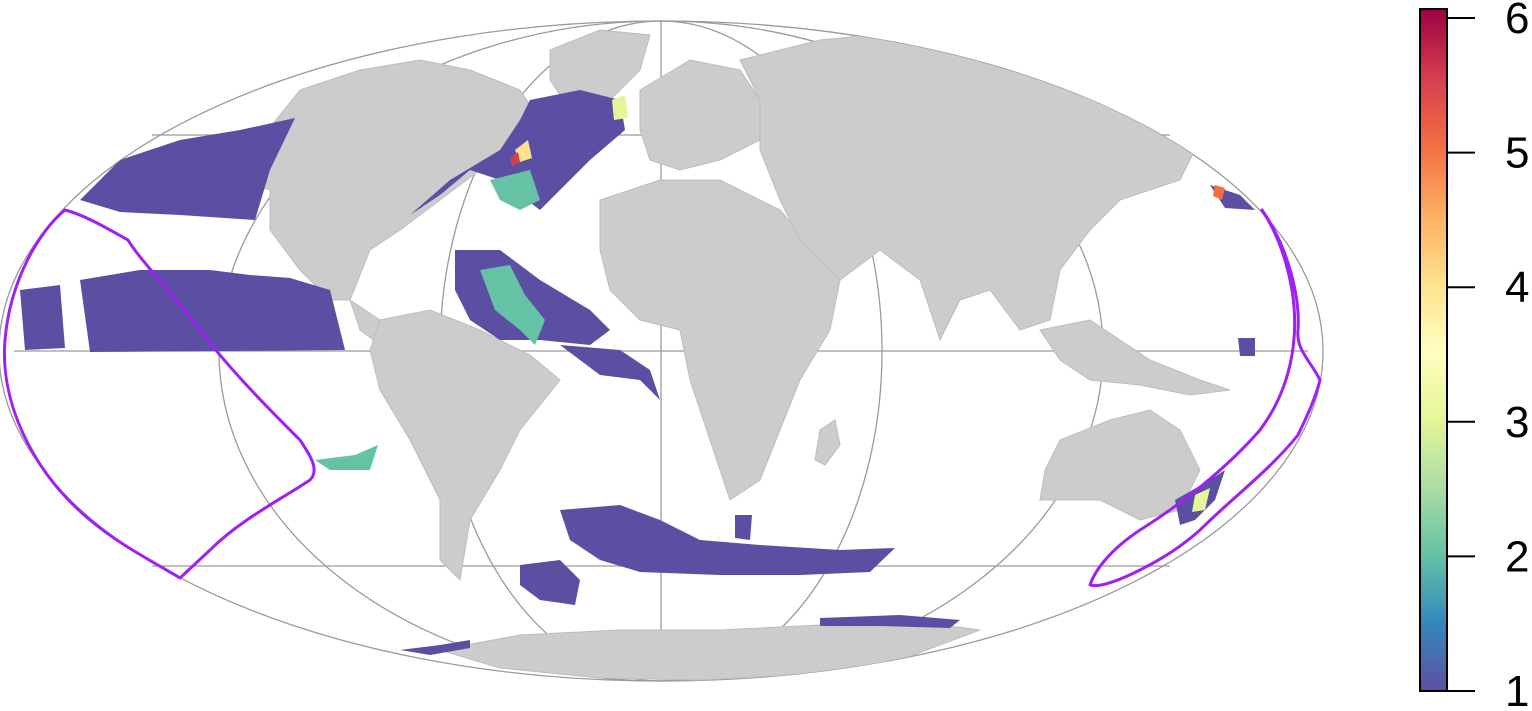 The width and height of the screenshot is (1532, 711). I want to click on antarctic-coast-band, so click(435, 647).